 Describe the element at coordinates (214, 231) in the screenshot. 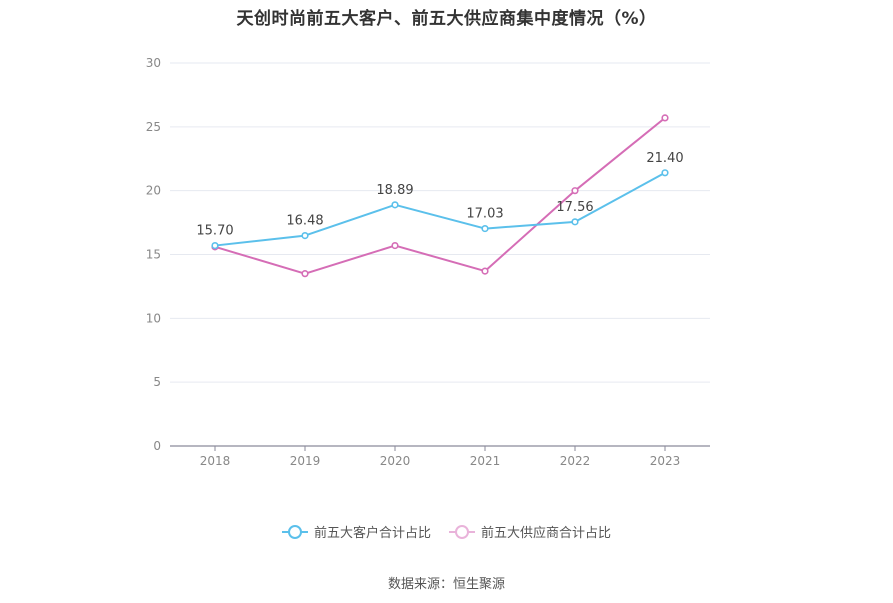

I see `data-label: 15.70` at that location.